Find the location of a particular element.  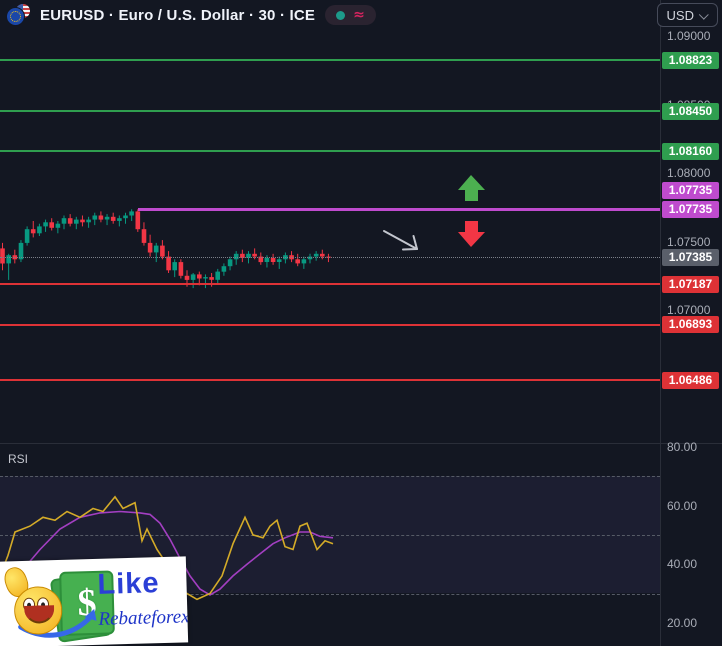

rsi-axis-tick: 80.00 is located at coordinates (682, 447).